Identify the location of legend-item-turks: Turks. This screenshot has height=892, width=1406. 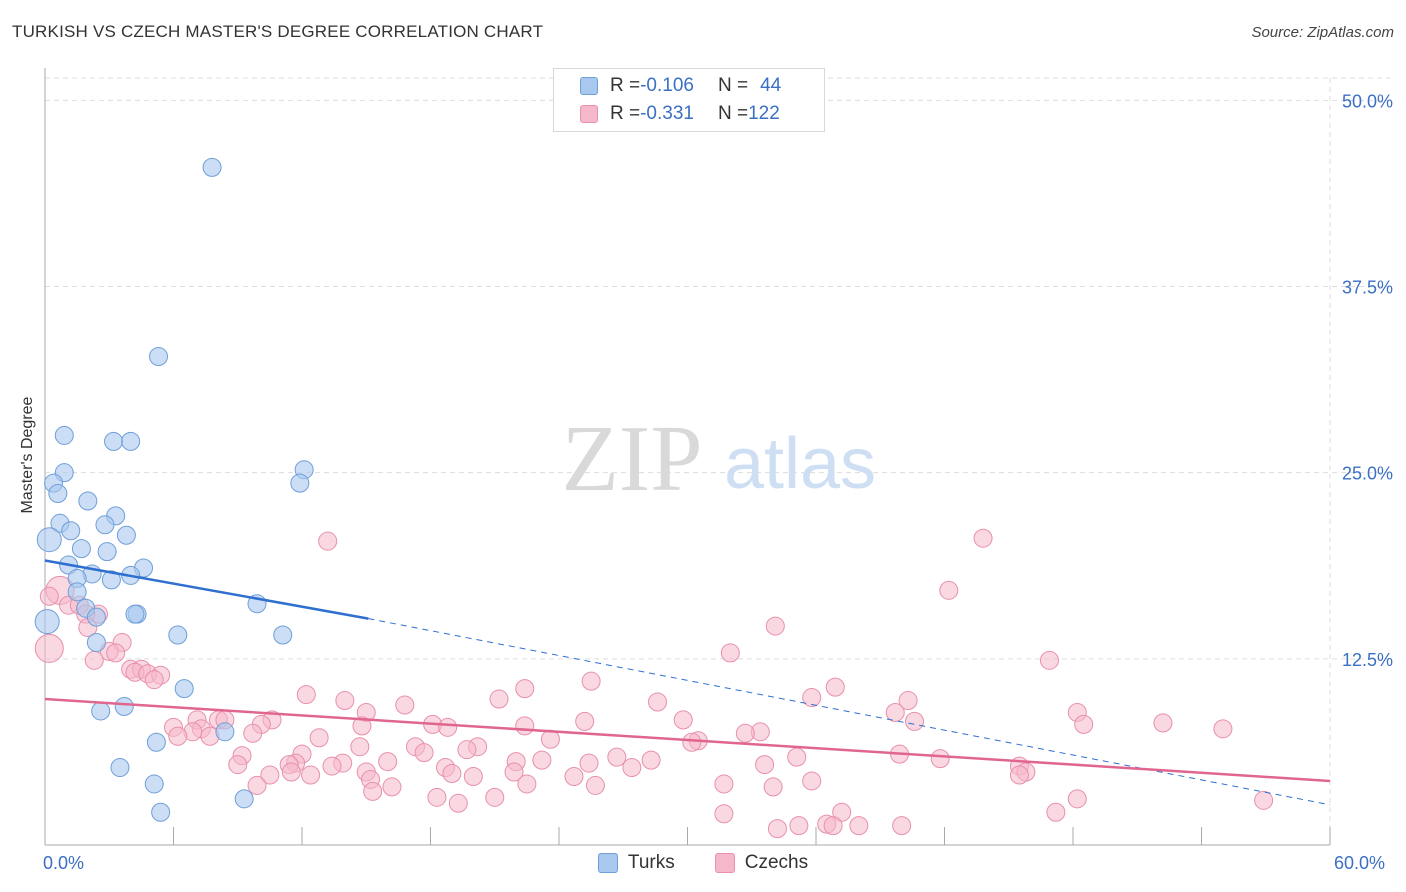
(636, 863).